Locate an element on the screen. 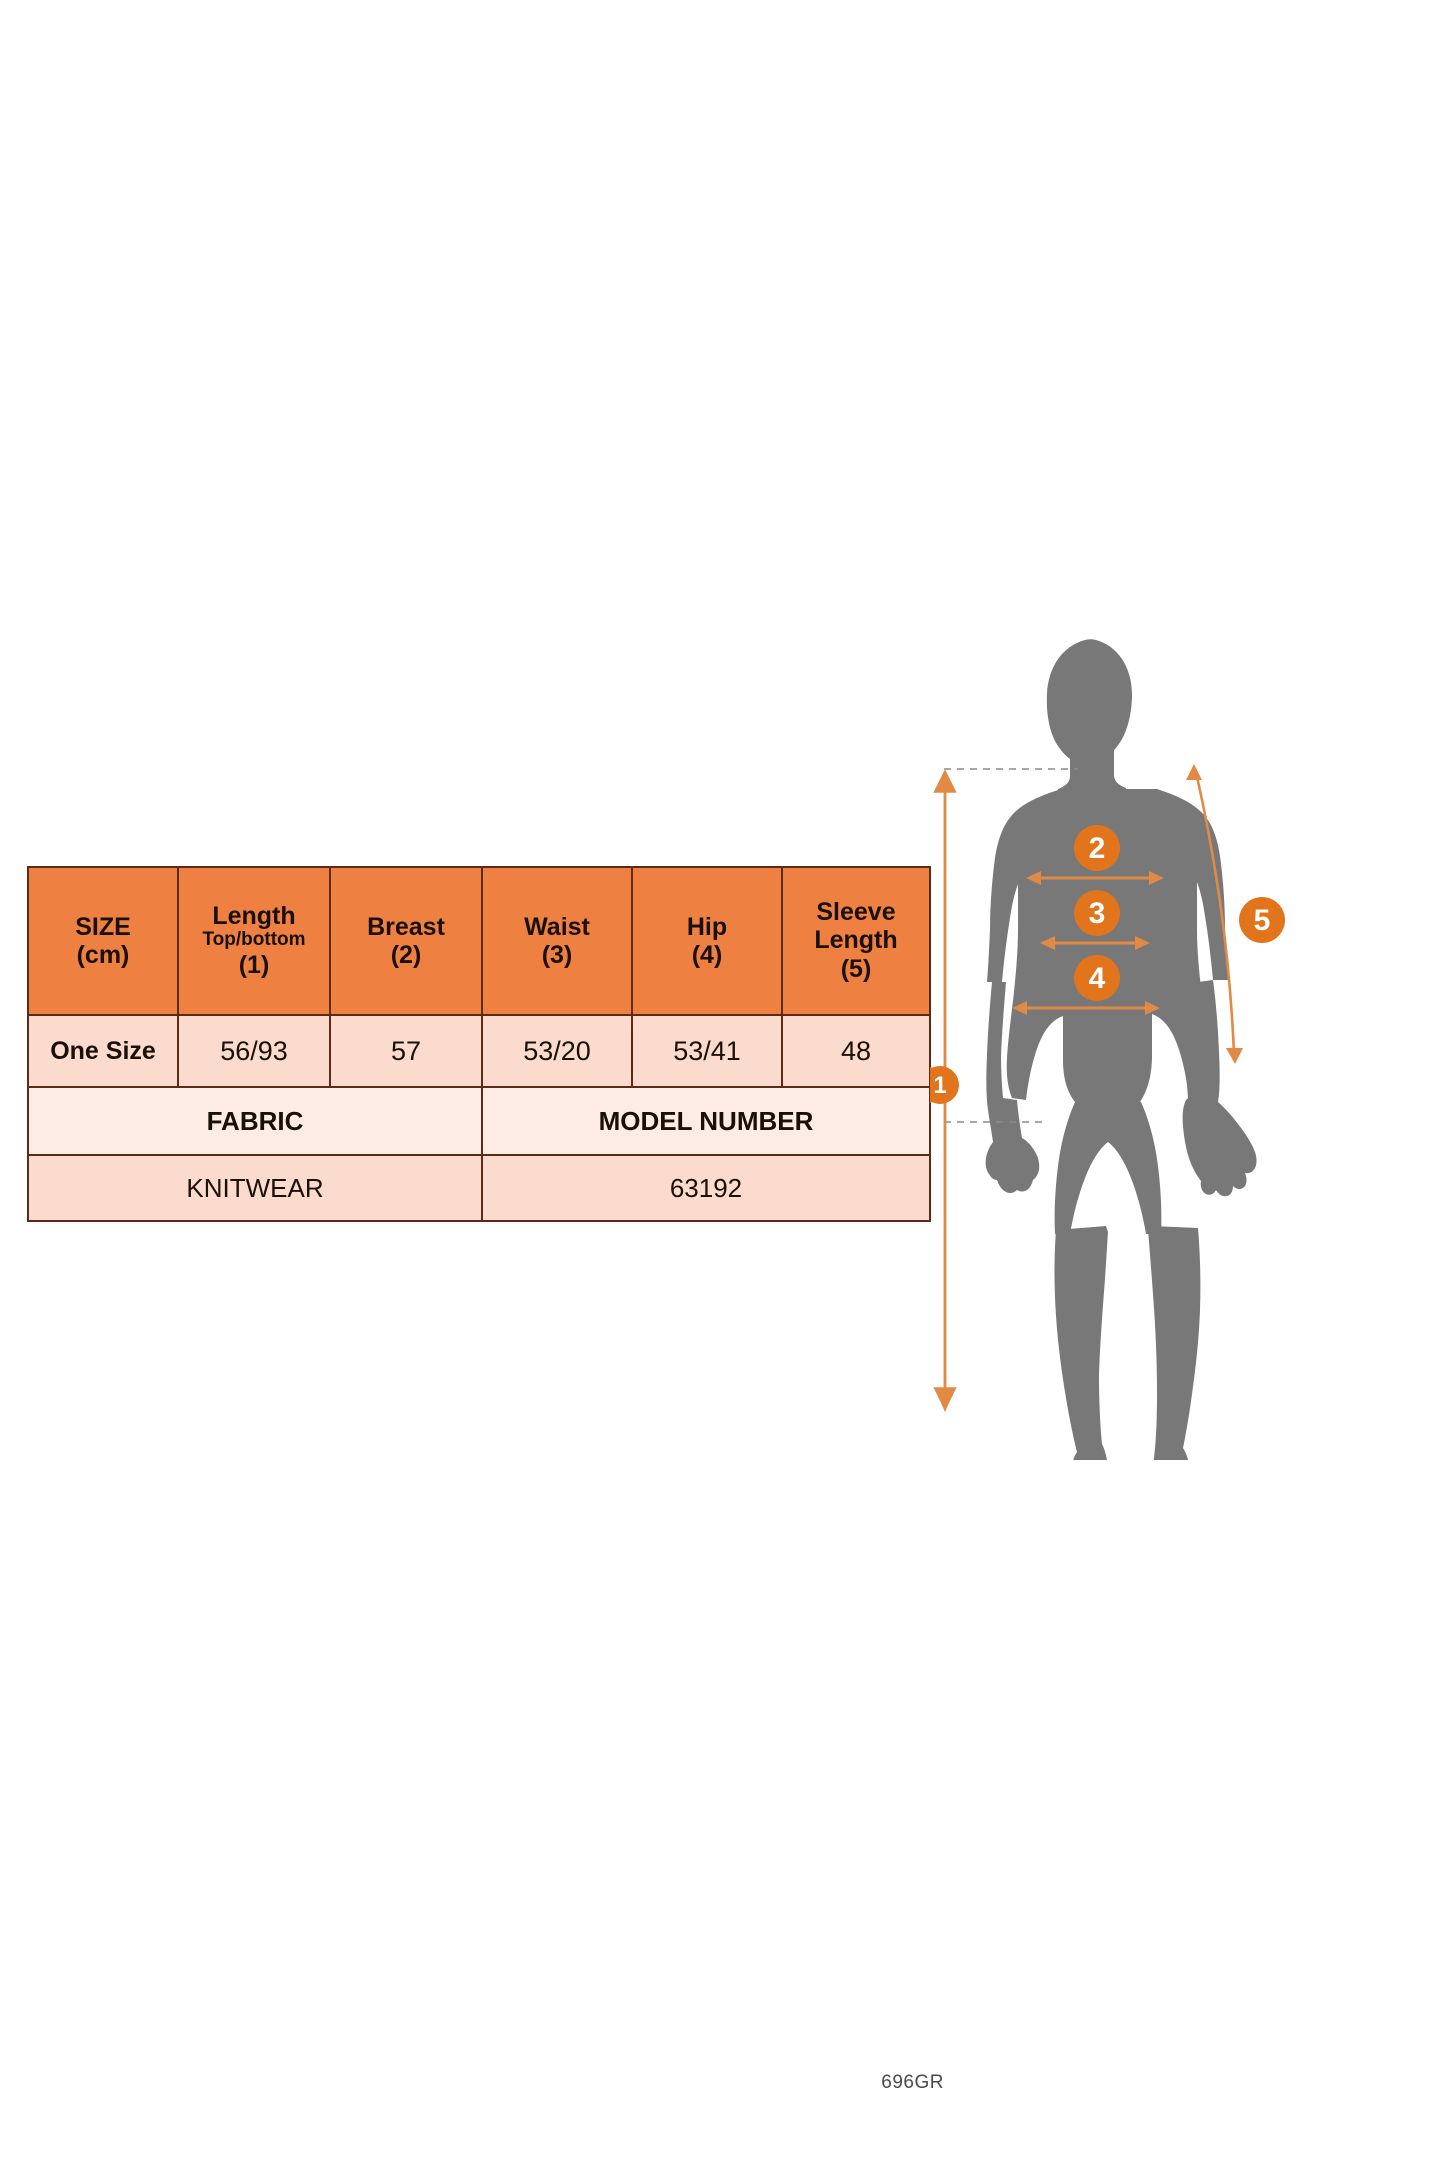 Image resolution: width=1440 pixels, height=2160 pixels. marker-4-label: 4 is located at coordinates (1097, 978).